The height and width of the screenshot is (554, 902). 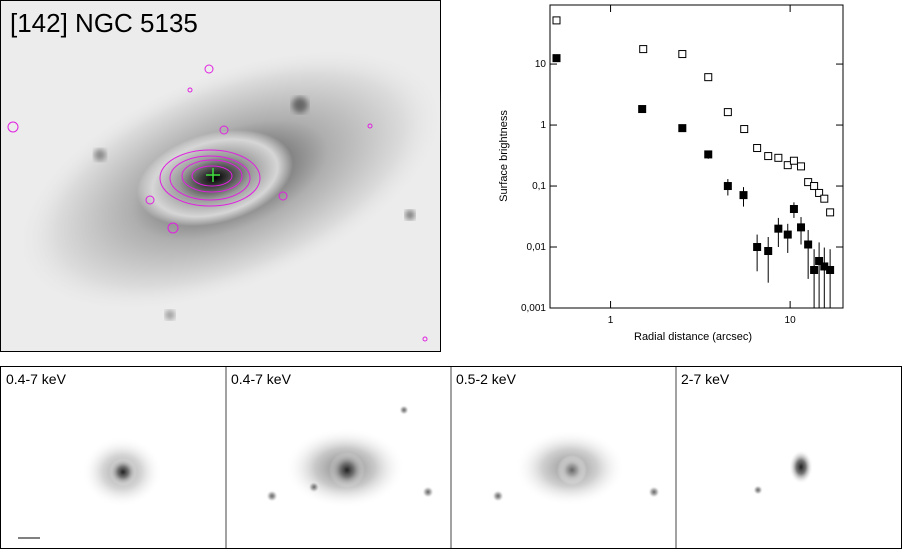 I want to click on image-title: [142] NGC 5135, so click(x=104, y=23).